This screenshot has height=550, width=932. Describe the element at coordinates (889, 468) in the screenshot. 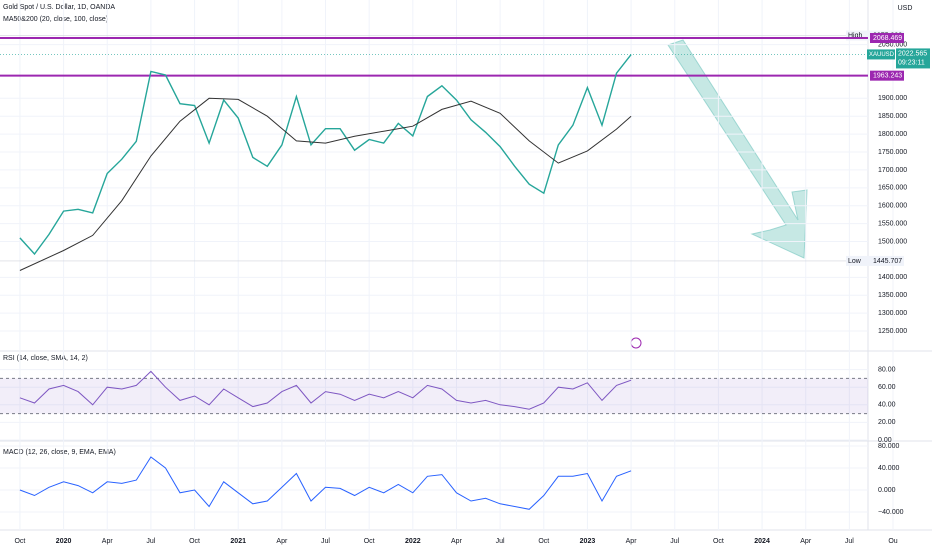

I see `y-tick-label: 40.000` at that location.